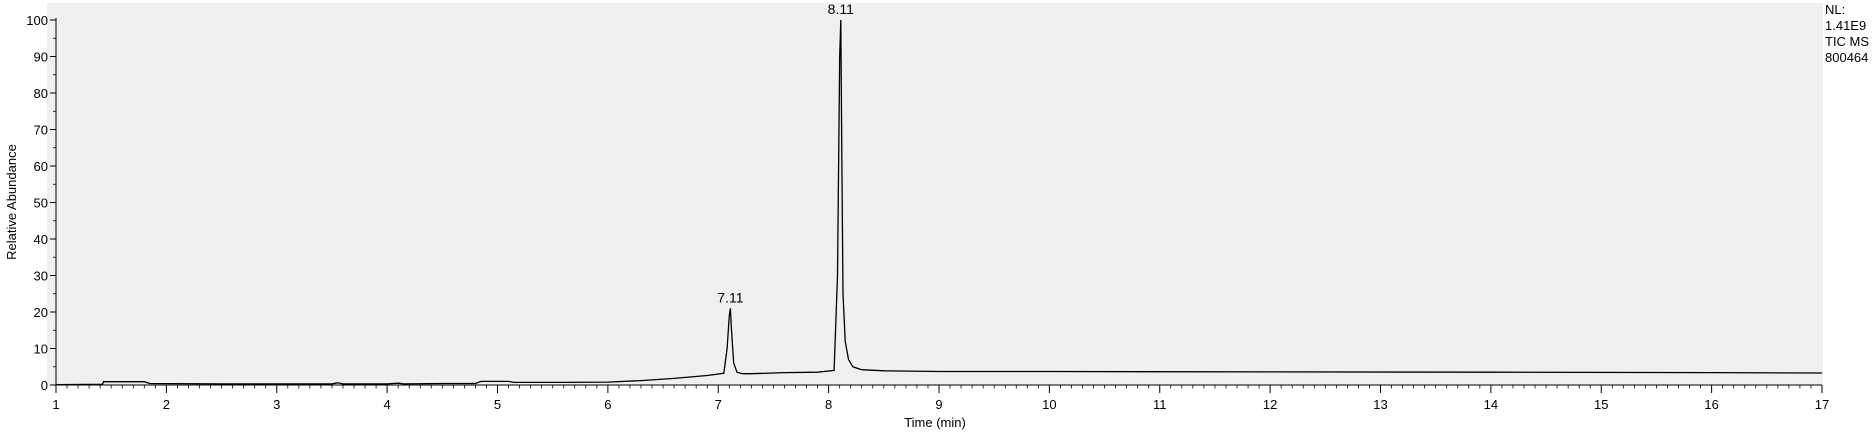 The width and height of the screenshot is (1875, 437). Describe the element at coordinates (828, 404) in the screenshot. I see `x-tick-label: 8` at that location.